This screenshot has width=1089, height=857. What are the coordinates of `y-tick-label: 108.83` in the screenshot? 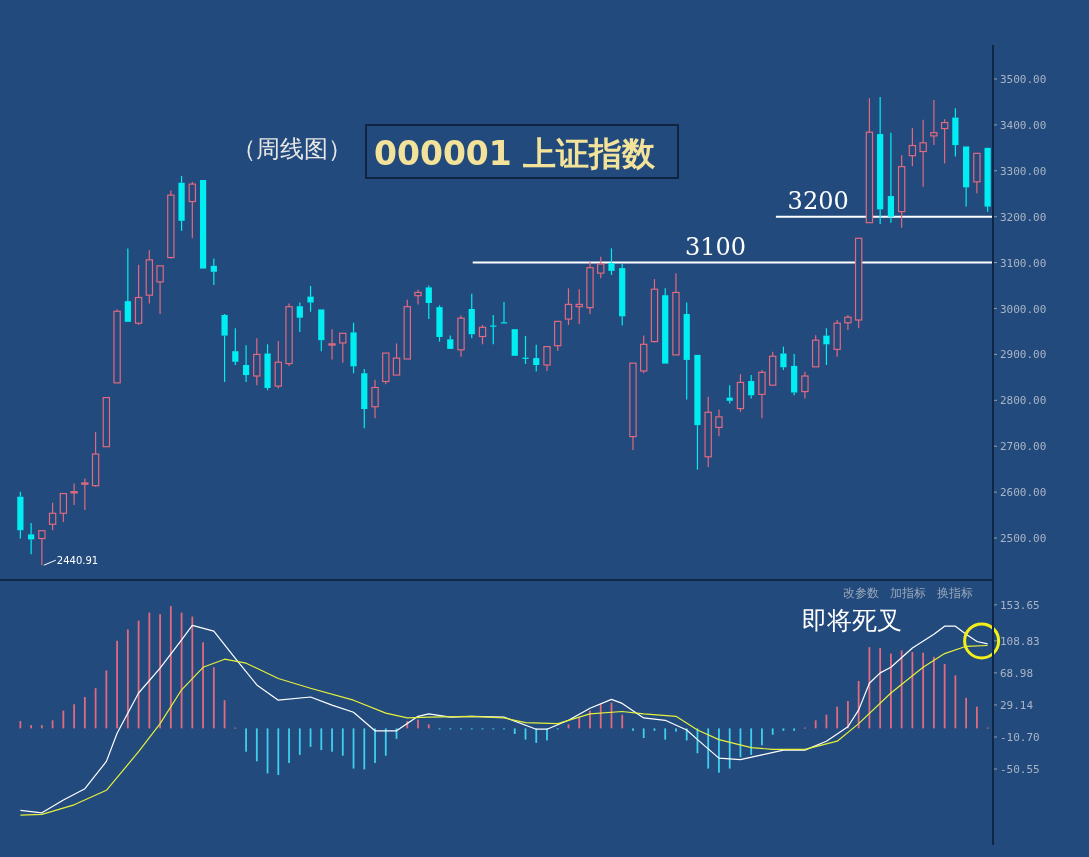 It's located at (1020, 641).